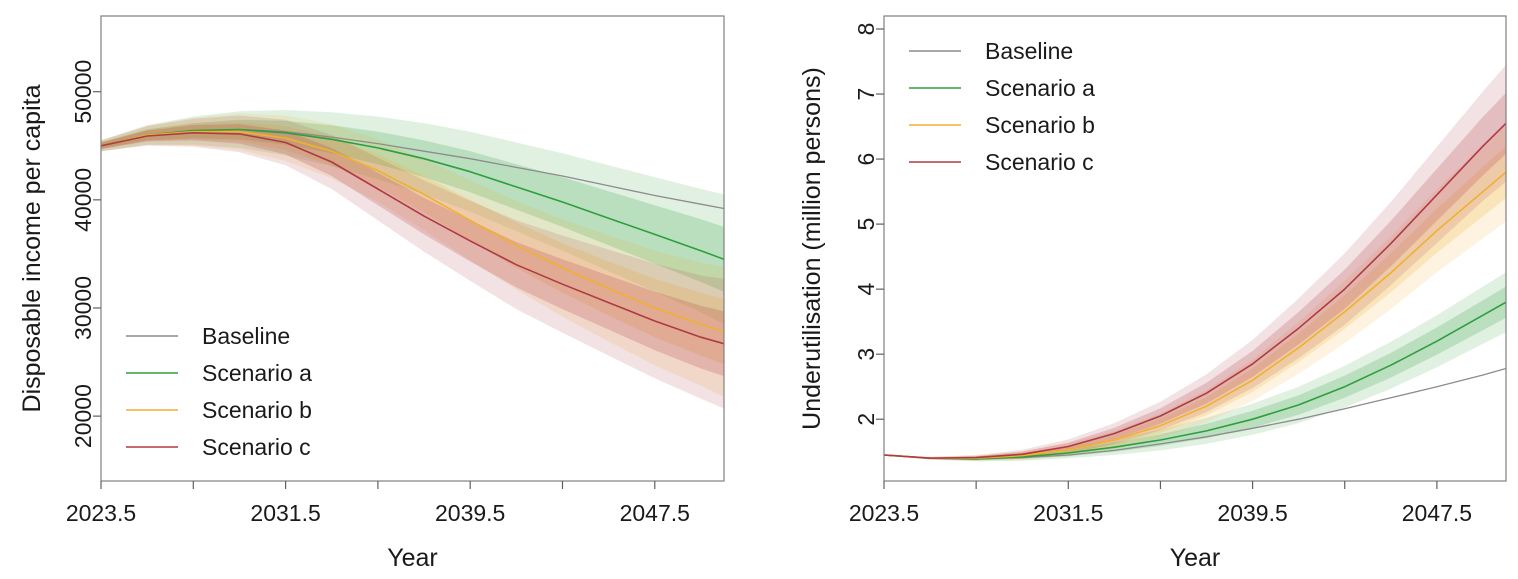 The width and height of the screenshot is (1518, 579). What do you see at coordinates (32, 248) in the screenshot?
I see `y-axis-title: Disposable income per capita` at bounding box center [32, 248].